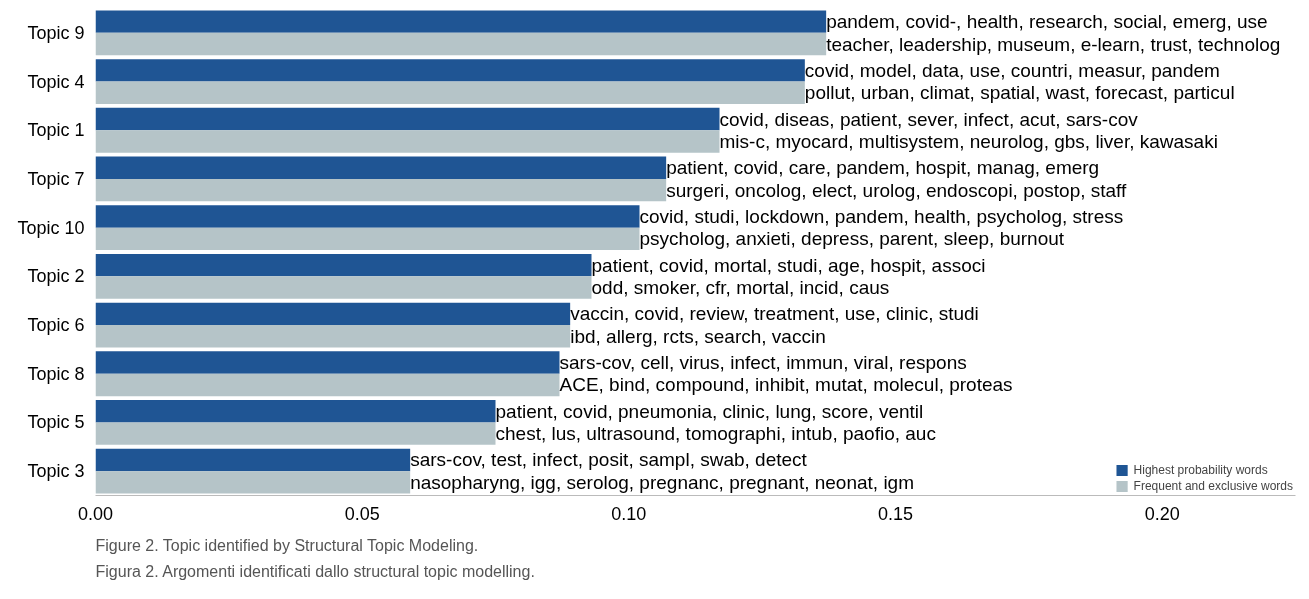 The width and height of the screenshot is (1309, 599). What do you see at coordinates (56, 422) in the screenshot?
I see `y-tick-label: Topic 5` at bounding box center [56, 422].